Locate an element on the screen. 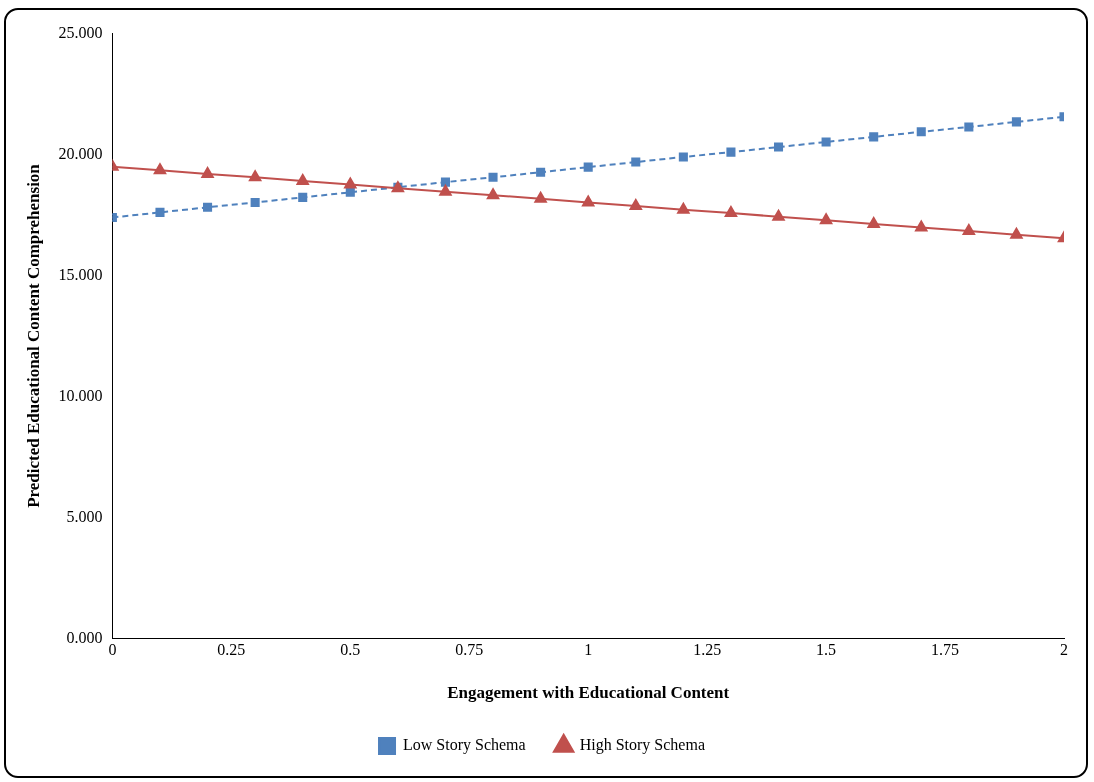  x-tick-label: 0 is located at coordinates (112, 650).